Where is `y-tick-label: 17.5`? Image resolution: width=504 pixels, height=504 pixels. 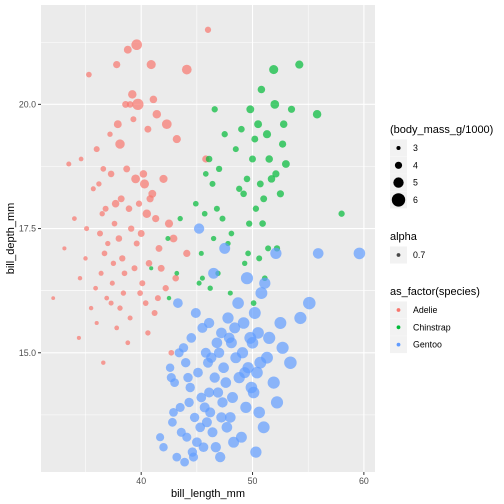
y-tick-label: 17.5 is located at coordinates (27, 229).